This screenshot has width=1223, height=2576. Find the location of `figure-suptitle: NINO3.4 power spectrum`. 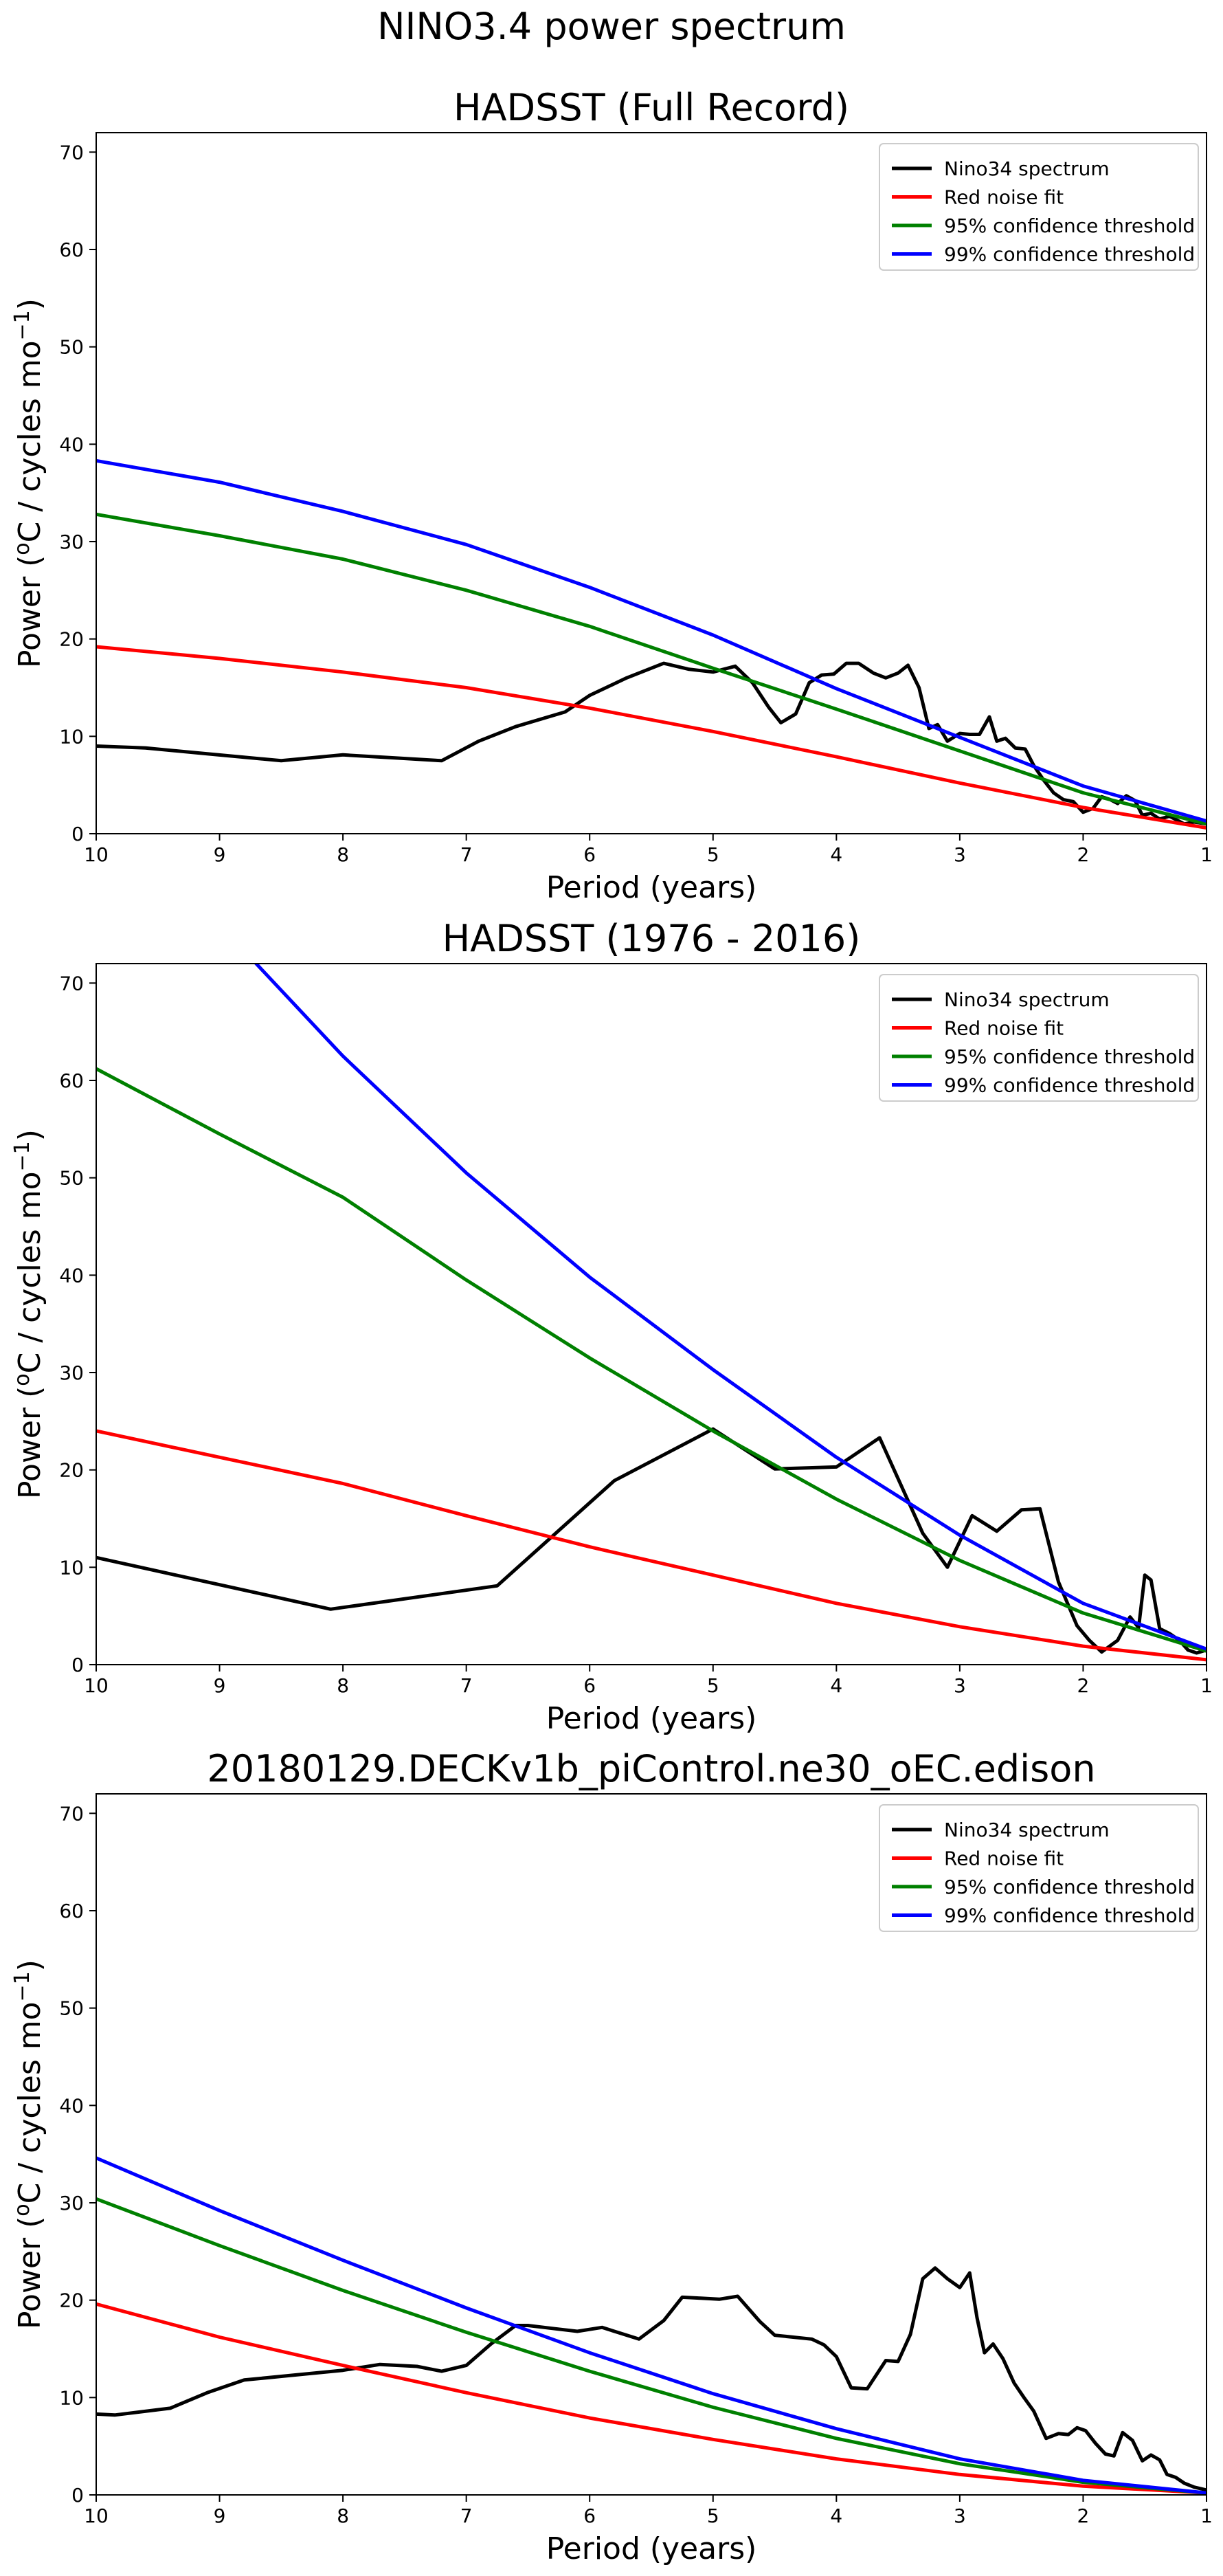

figure-suptitle: NINO3.4 power spectrum is located at coordinates (611, 26).